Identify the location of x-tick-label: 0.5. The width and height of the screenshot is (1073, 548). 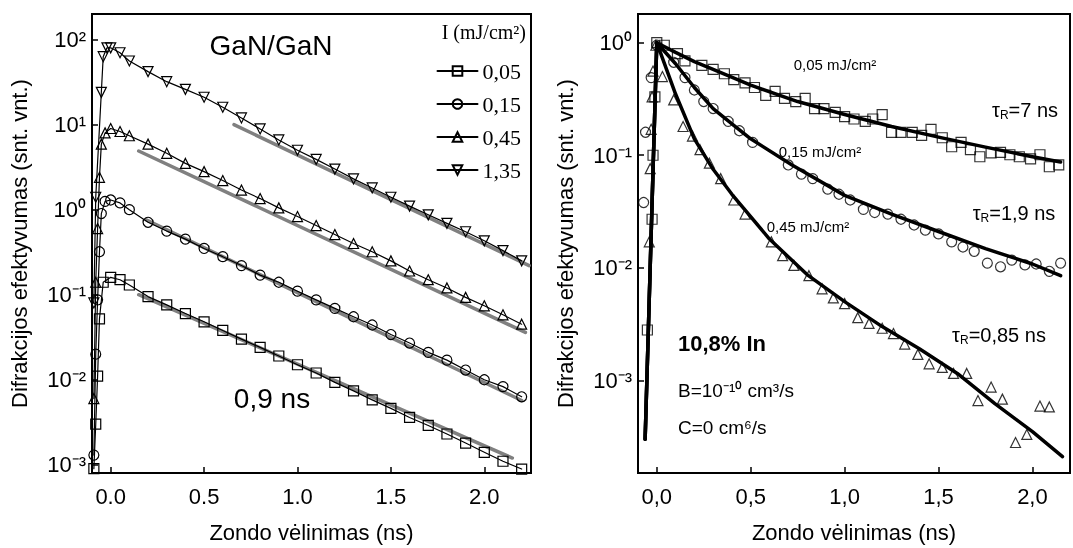
(204, 496).